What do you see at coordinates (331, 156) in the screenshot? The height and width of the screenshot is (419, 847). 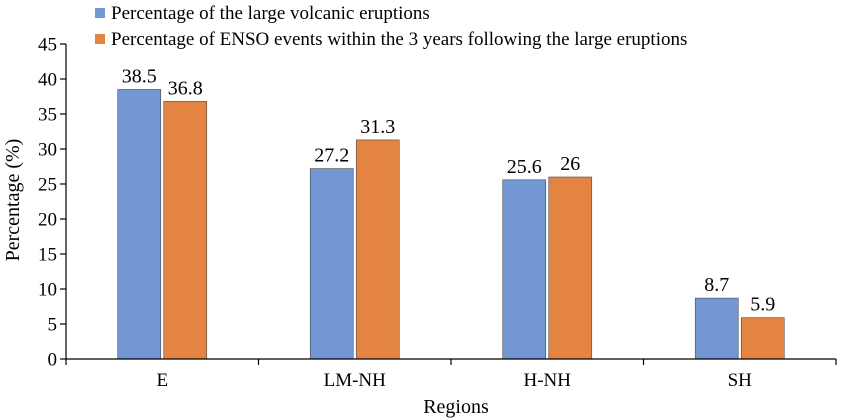 I see `data-label: 27.2` at bounding box center [331, 156].